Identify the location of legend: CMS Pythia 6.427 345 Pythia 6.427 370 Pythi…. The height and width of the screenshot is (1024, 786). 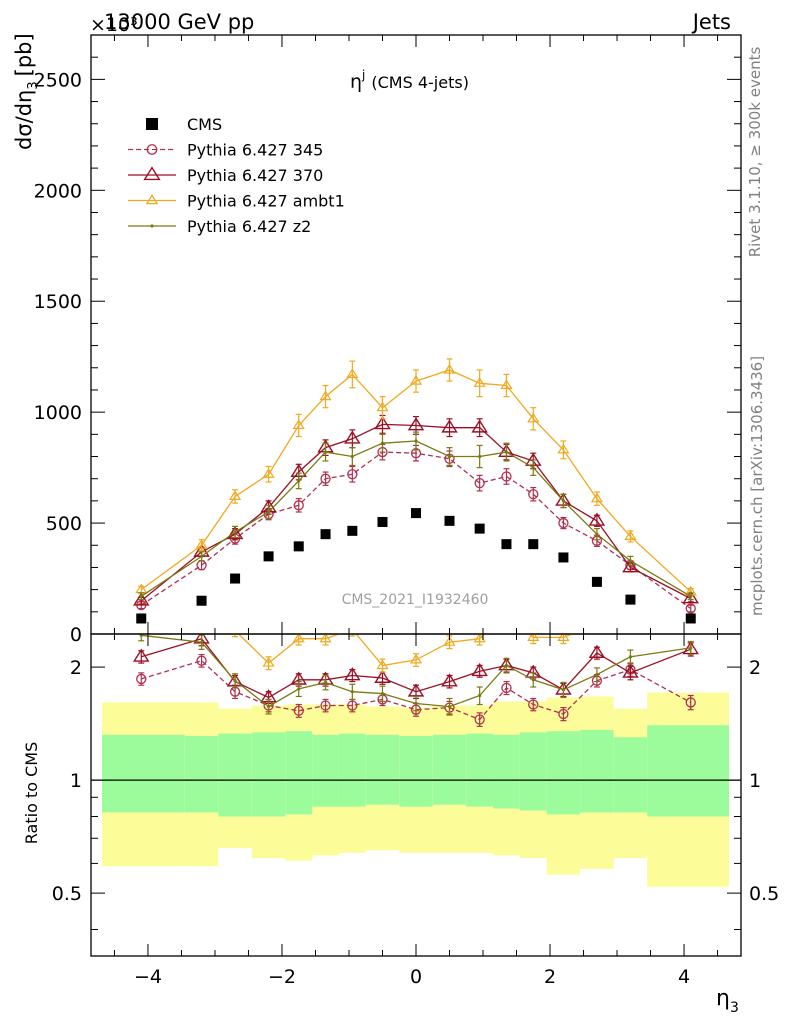
(236, 175).